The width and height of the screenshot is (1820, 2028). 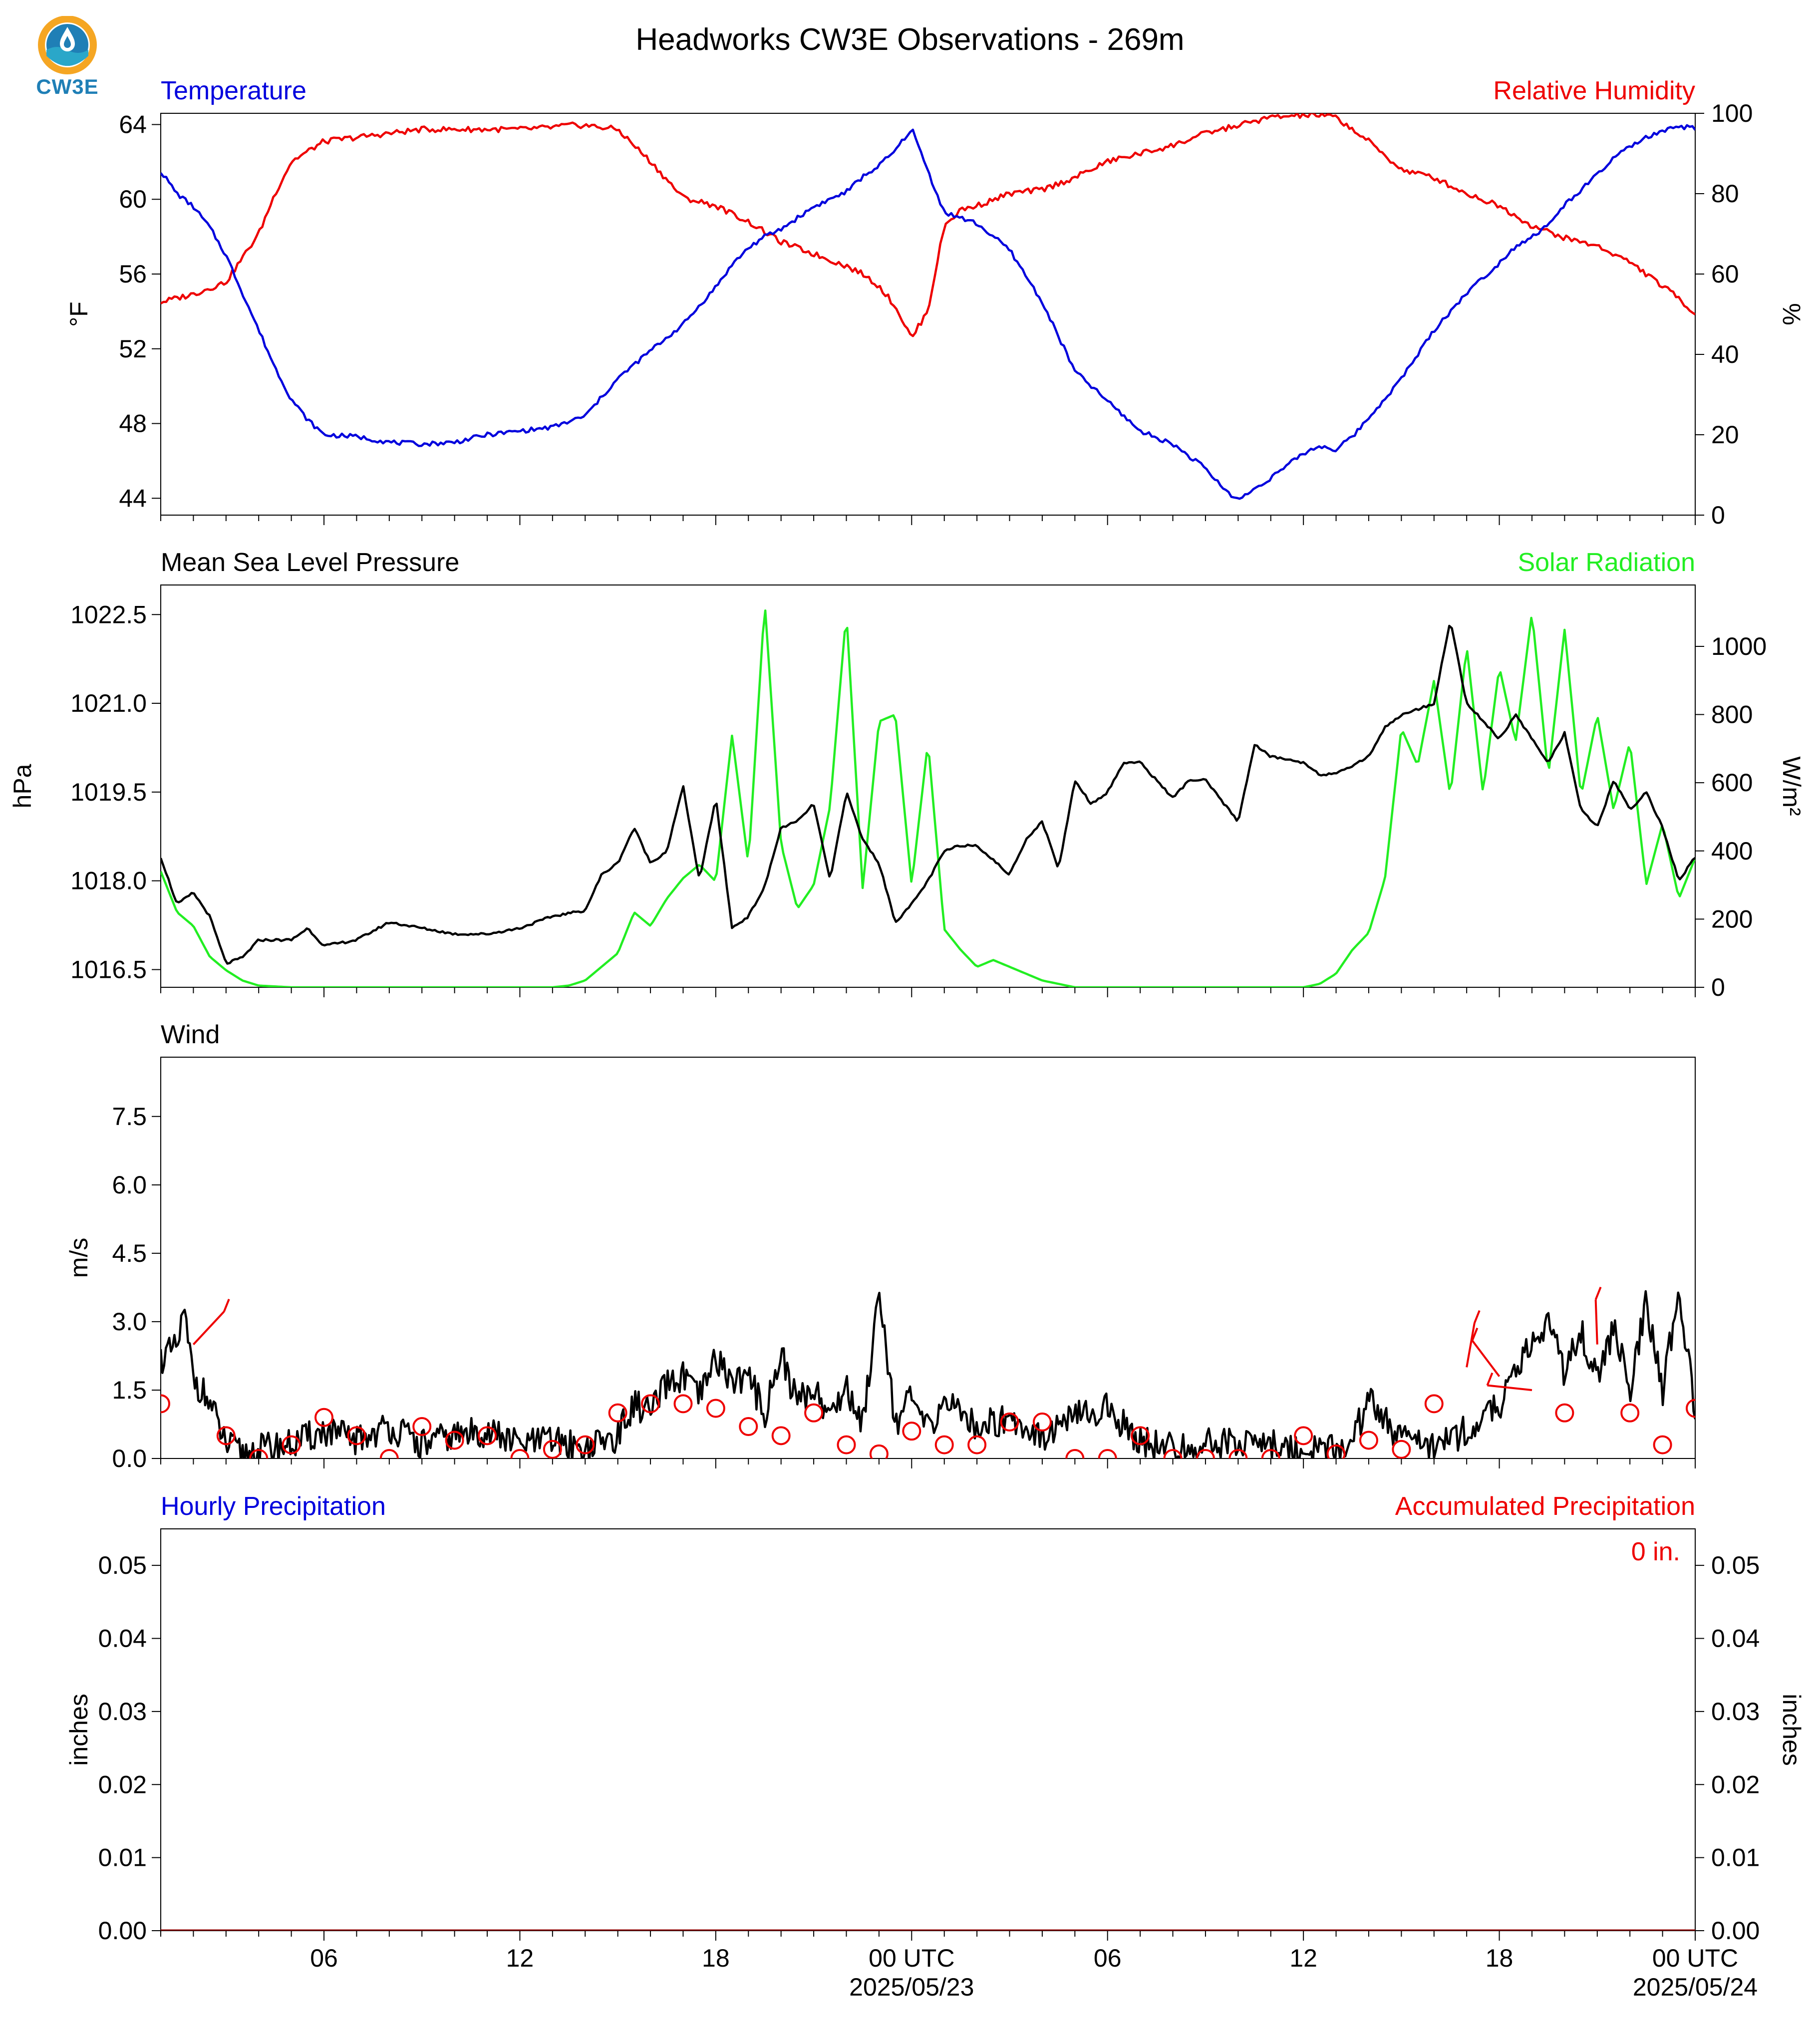 What do you see at coordinates (122, 1858) in the screenshot?
I see `y-tick-label-left: 0.01` at bounding box center [122, 1858].